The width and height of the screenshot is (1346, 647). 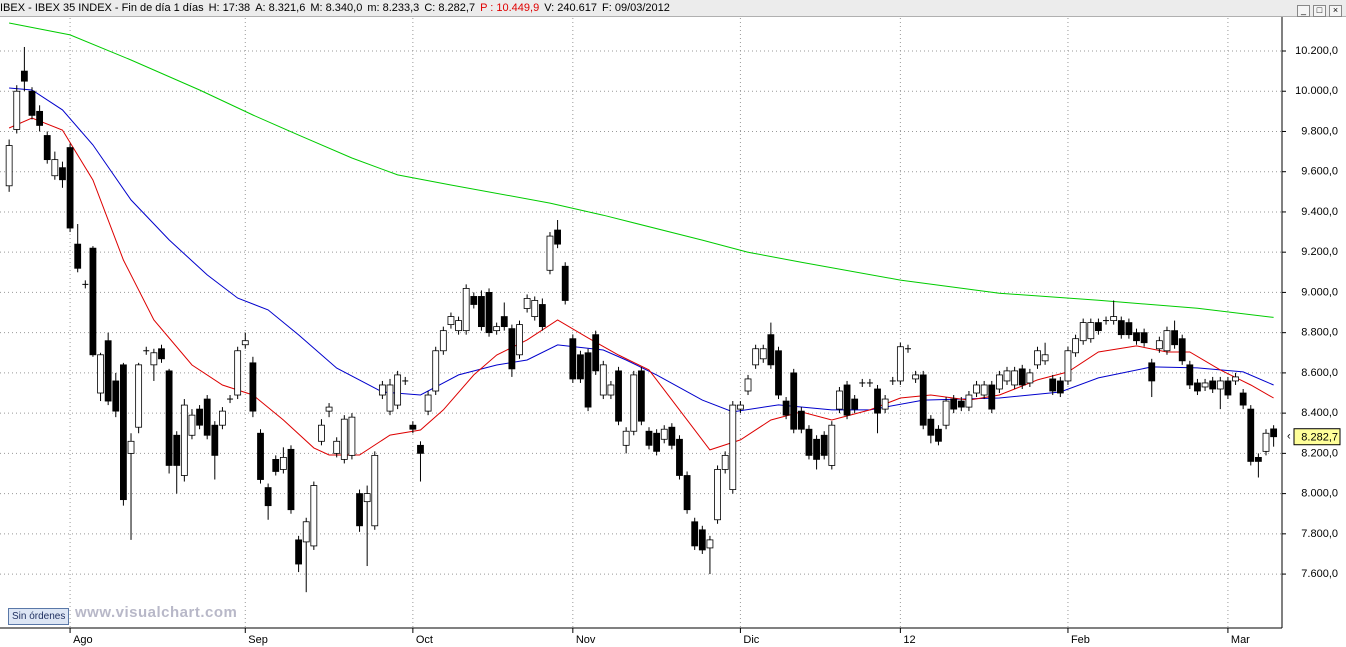 What do you see at coordinates (1316, 51) in the screenshot?
I see `y-tick-label: 10.200,0` at bounding box center [1316, 51].